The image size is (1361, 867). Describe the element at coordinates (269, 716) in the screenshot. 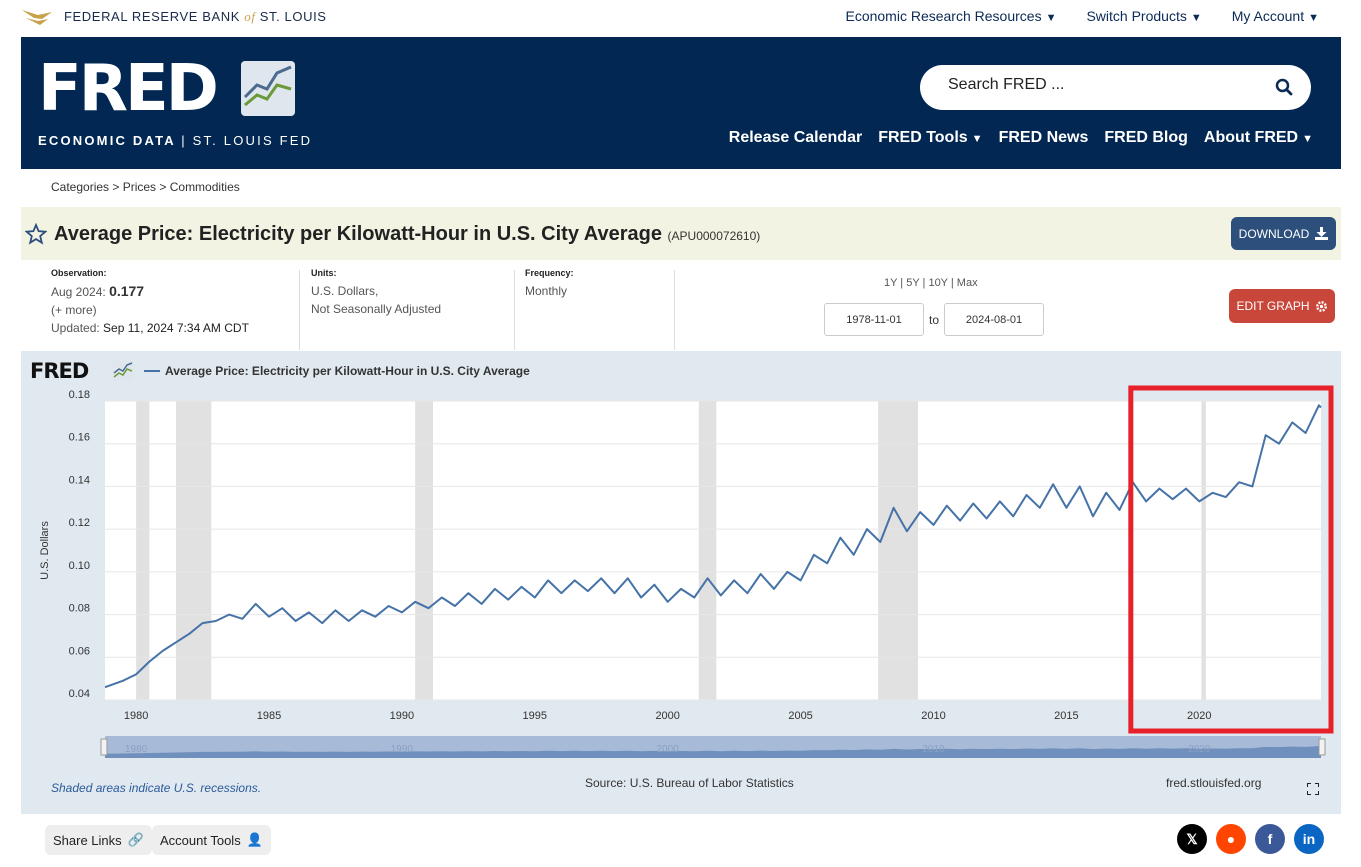

I see `x-tick-label: 1985` at that location.